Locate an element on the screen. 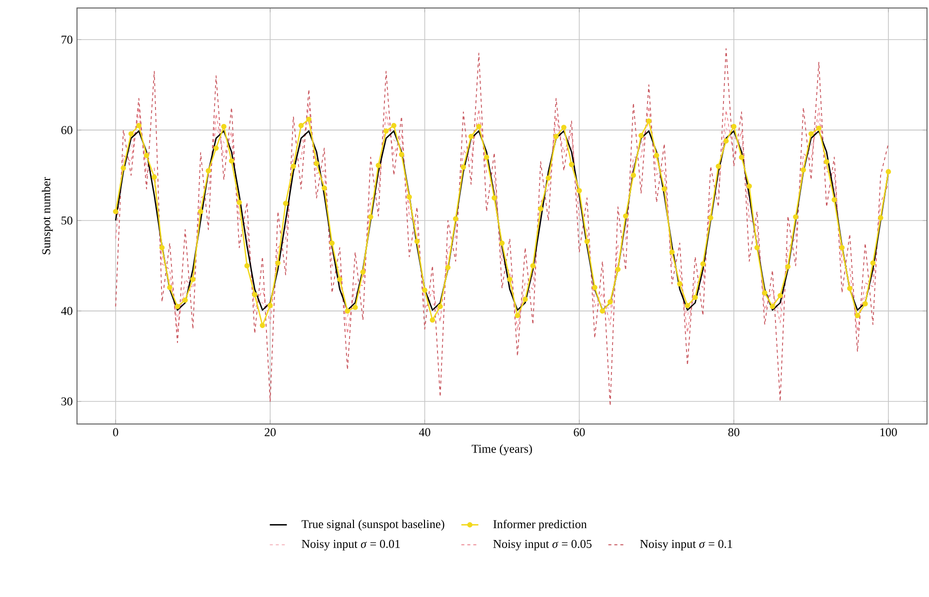 The height and width of the screenshot is (597, 929). y-axis-title: Sunspot number is located at coordinates (47, 215).